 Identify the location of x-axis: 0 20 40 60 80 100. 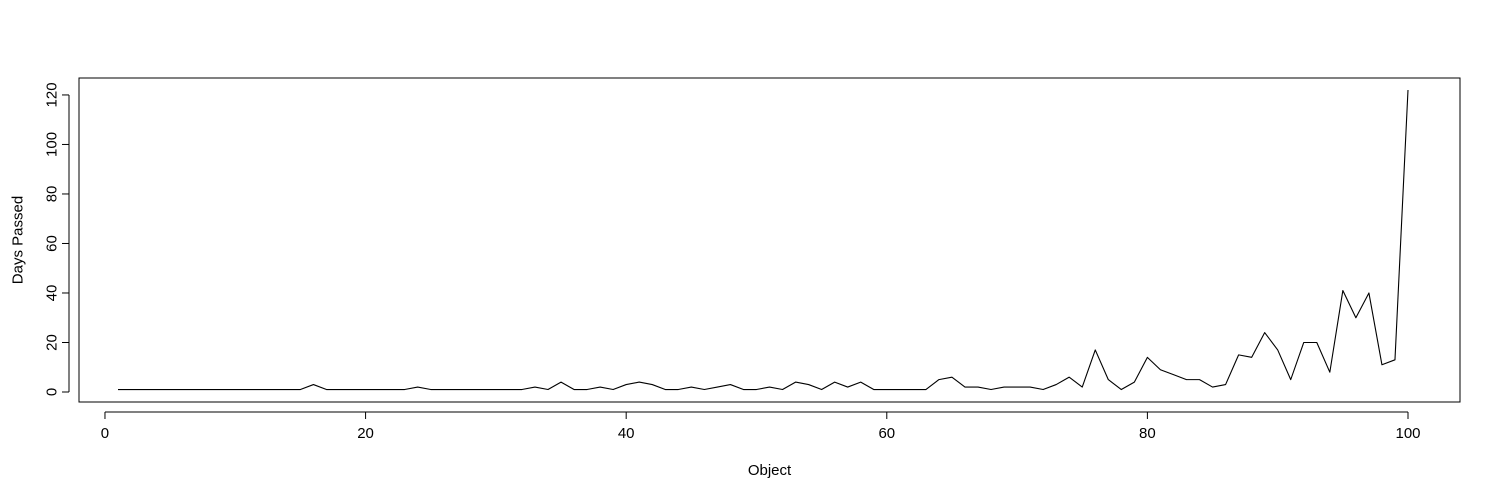
(761, 426).